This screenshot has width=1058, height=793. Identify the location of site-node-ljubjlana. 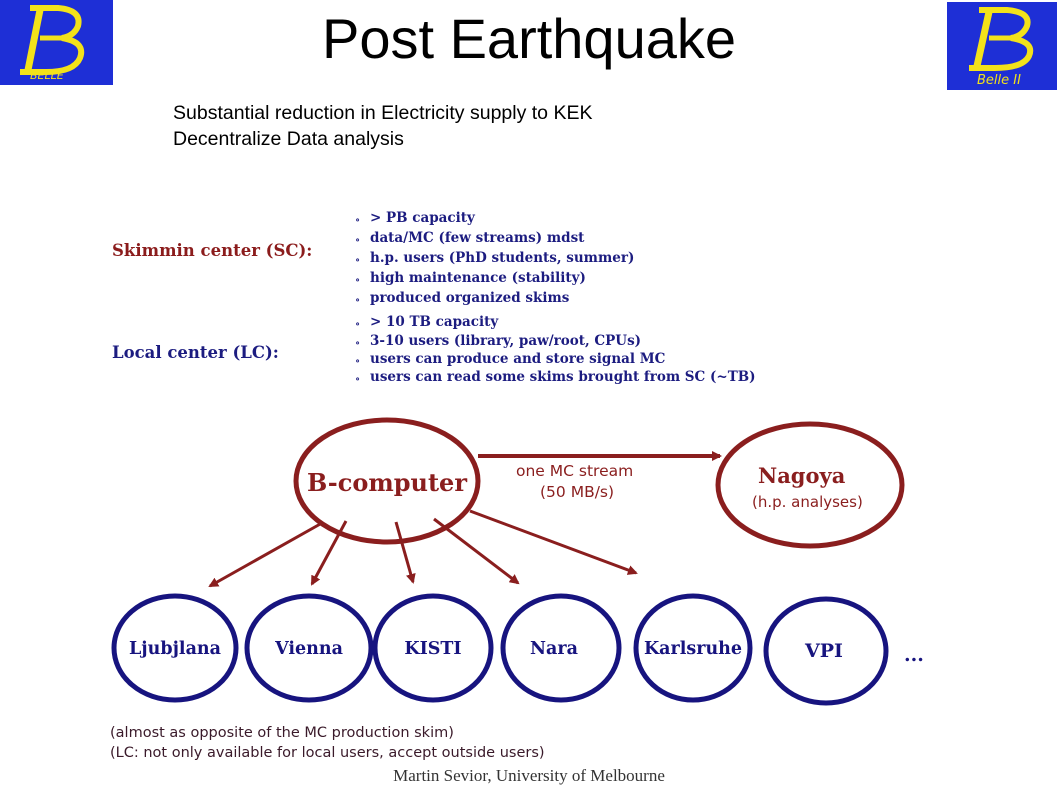
(175, 648).